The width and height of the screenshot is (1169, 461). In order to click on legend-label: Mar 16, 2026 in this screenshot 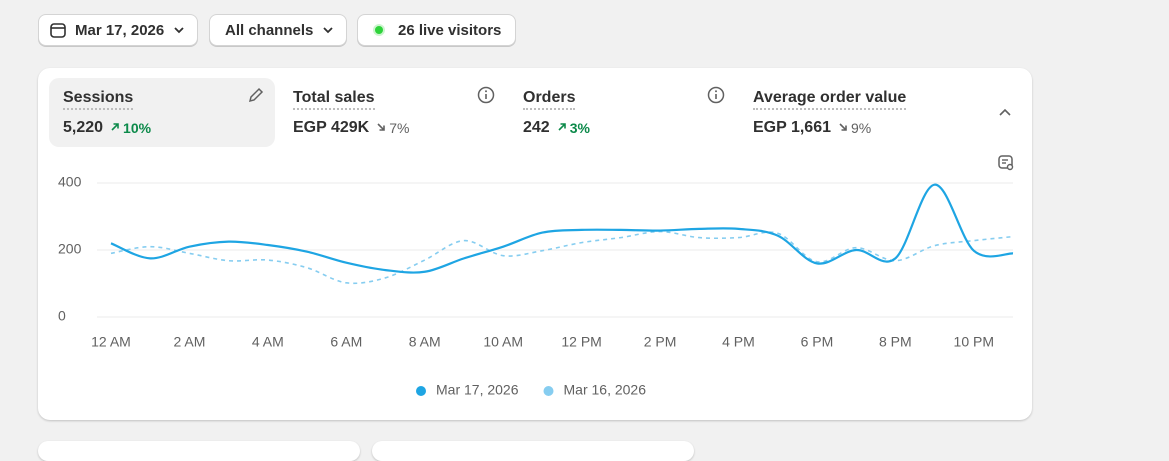, I will do `click(605, 390)`.